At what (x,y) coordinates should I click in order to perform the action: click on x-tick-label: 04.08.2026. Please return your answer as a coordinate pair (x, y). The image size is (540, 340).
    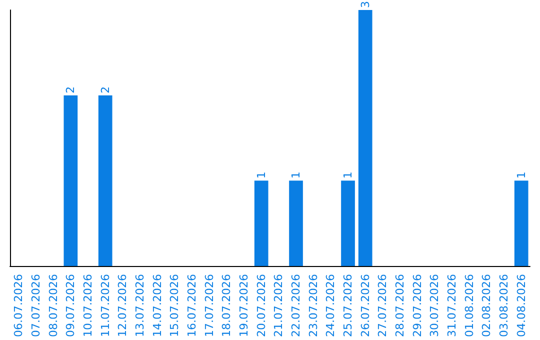
    Looking at the image, I should click on (521, 306).